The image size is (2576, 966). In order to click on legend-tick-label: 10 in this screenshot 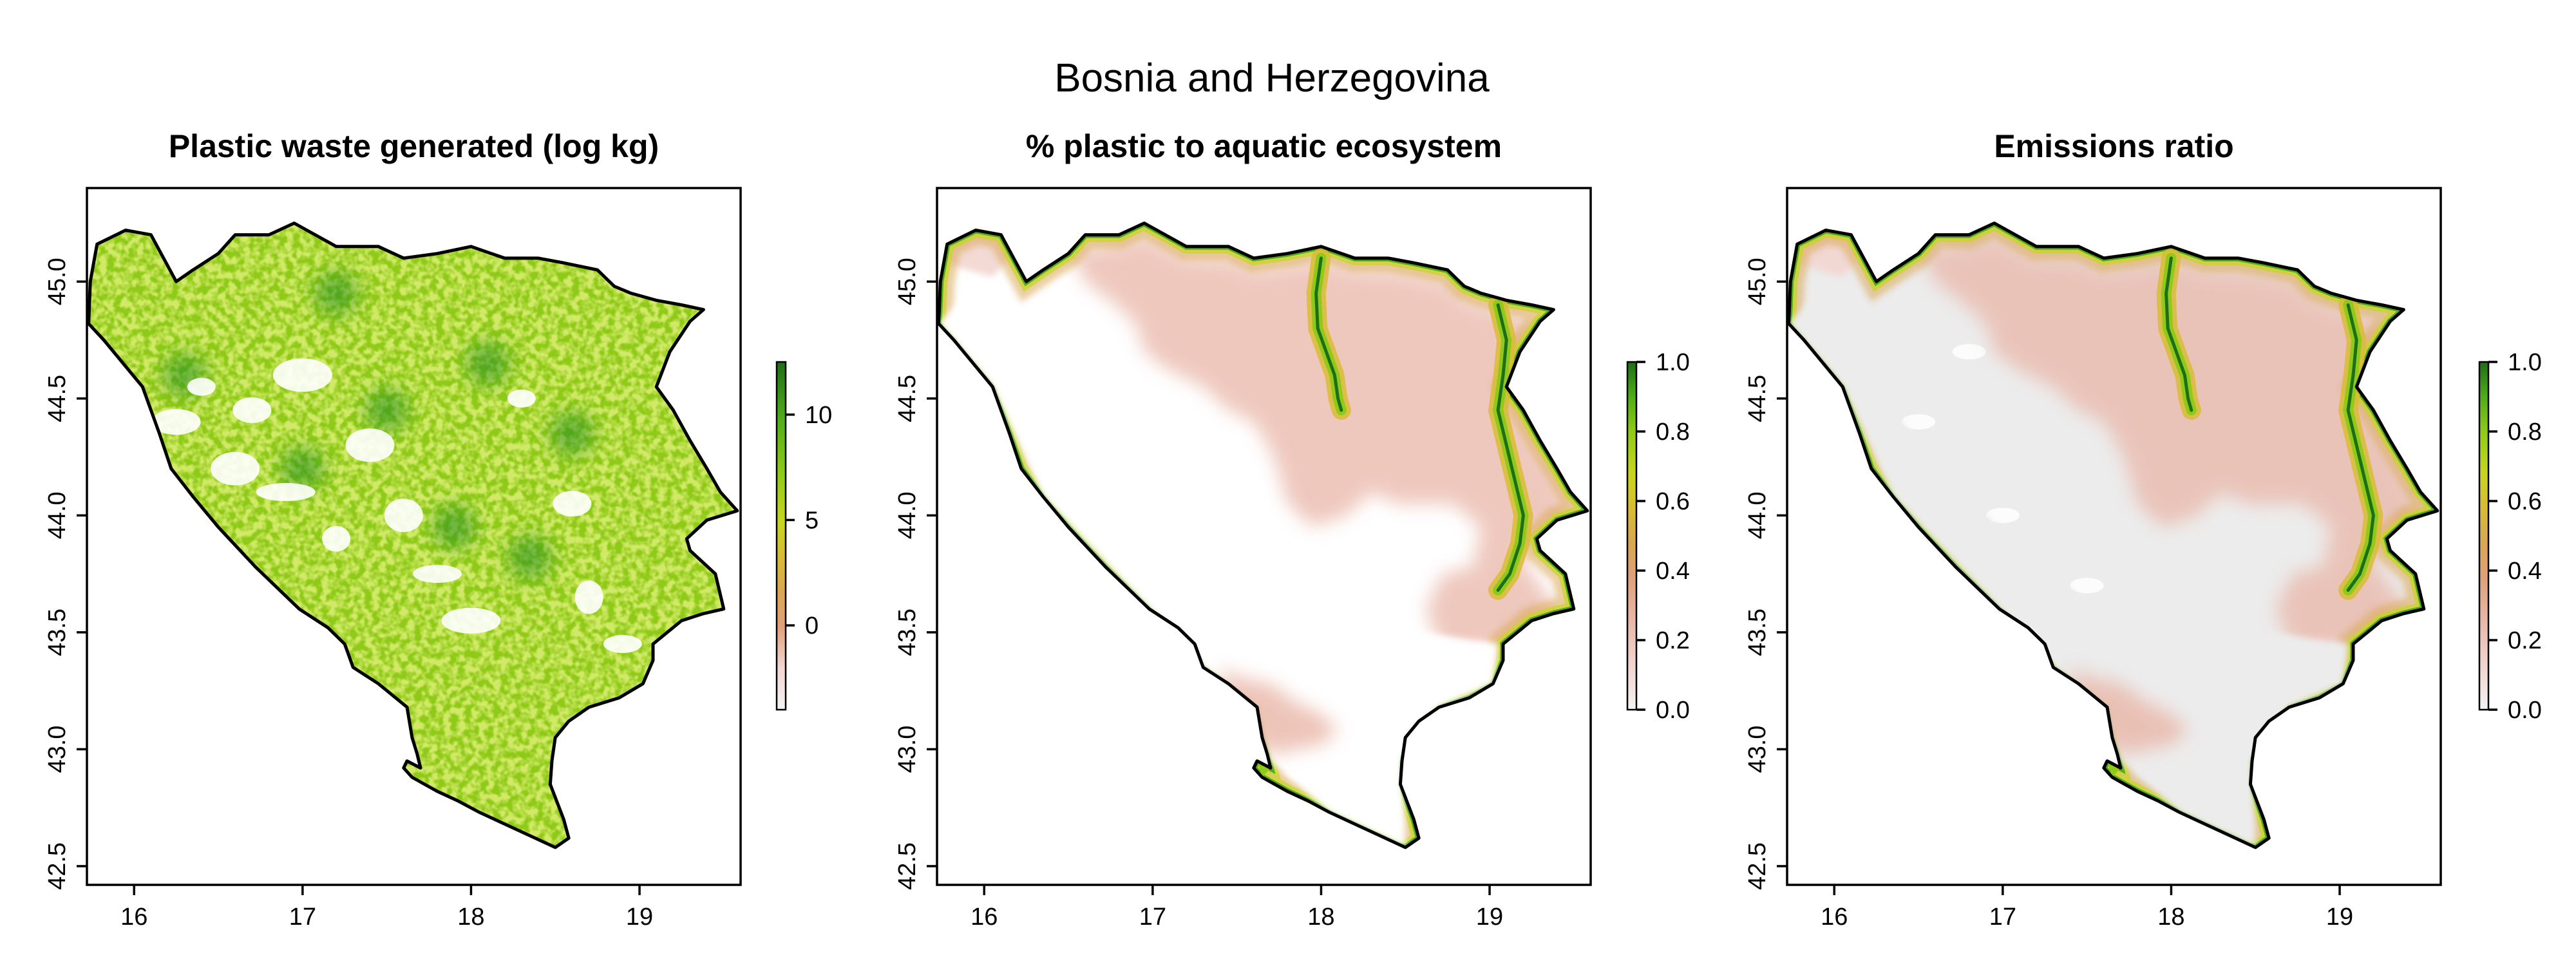, I will do `click(818, 415)`.